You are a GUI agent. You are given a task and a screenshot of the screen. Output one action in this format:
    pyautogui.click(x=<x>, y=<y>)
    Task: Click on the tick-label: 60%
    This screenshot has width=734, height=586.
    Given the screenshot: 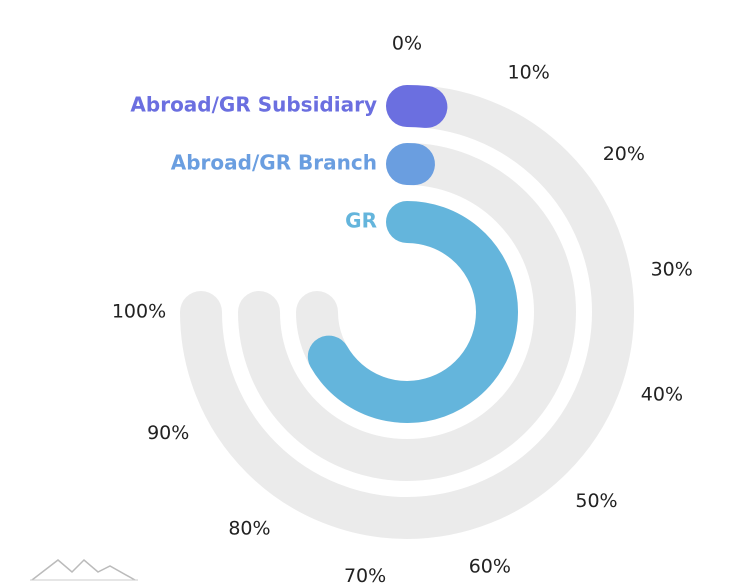 What is the action you would take?
    pyautogui.click(x=490, y=566)
    